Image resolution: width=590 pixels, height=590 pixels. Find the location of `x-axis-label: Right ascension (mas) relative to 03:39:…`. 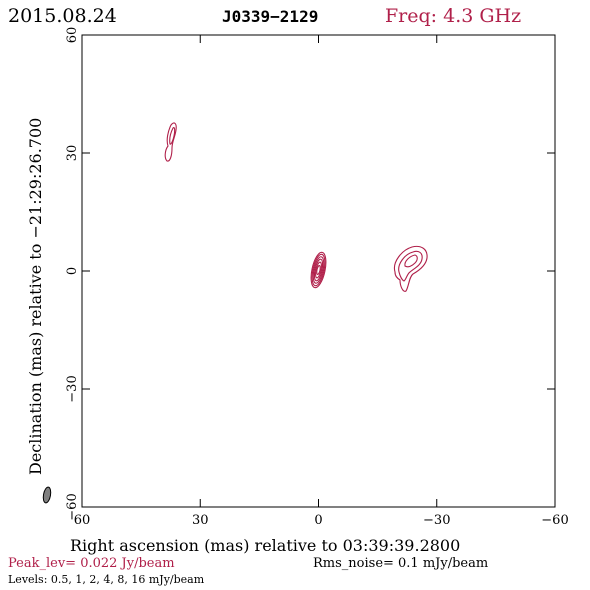

x-axis-label: Right ascension (mas) relative to 03:39:… is located at coordinates (265, 545).